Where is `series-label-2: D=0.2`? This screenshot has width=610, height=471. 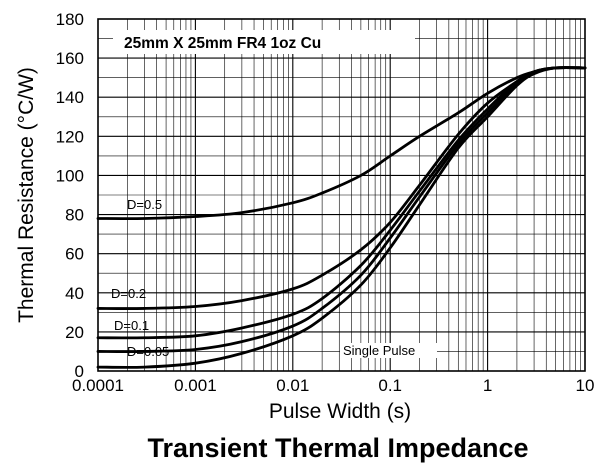 series-label-2: D=0.2 is located at coordinates (128, 293).